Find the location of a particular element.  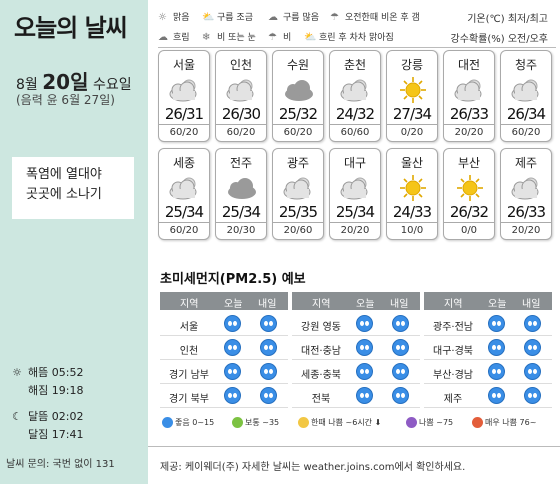

dust-row: 전북 is located at coordinates (356, 396).